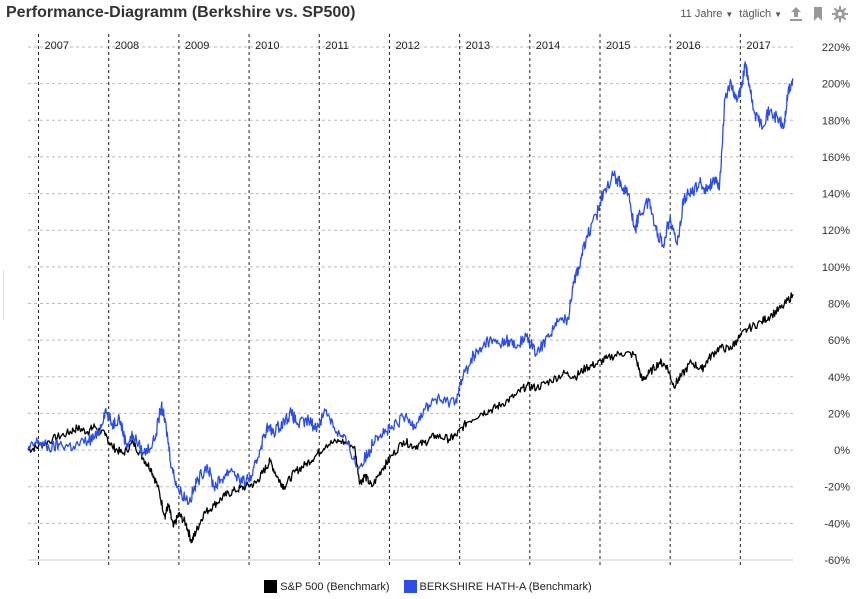 The image size is (856, 599). What do you see at coordinates (197, 46) in the screenshot?
I see `x-tick-label: 2009` at bounding box center [197, 46].